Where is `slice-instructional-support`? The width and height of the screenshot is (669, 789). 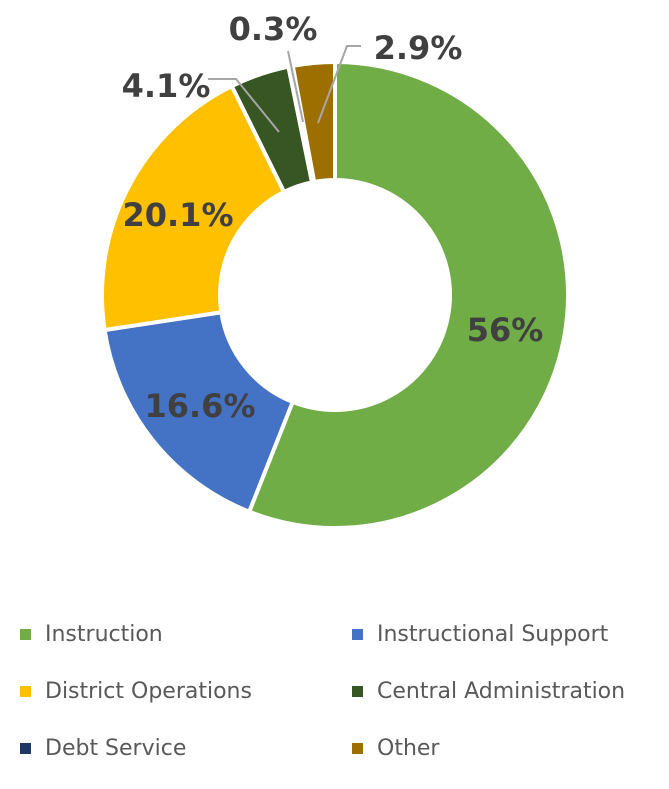
slice-instructional-support is located at coordinates (199, 412).